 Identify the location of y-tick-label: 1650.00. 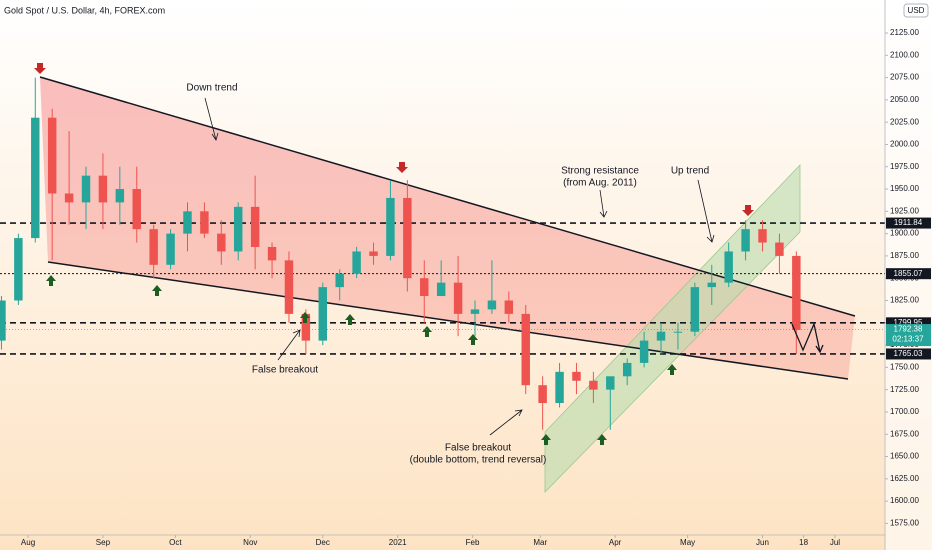
(904, 456).